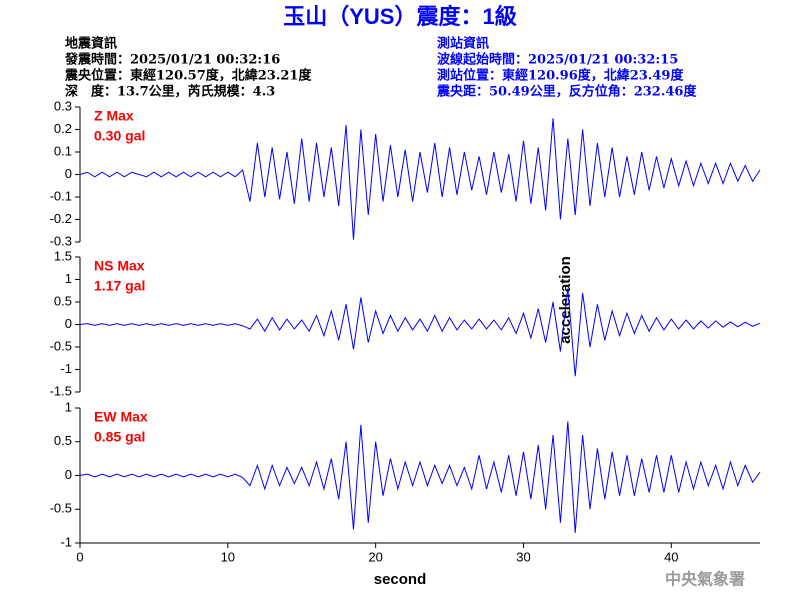 Image resolution: width=800 pixels, height=600 pixels. Describe the element at coordinates (375, 556) in the screenshot. I see `x-tick-label: 20` at that location.